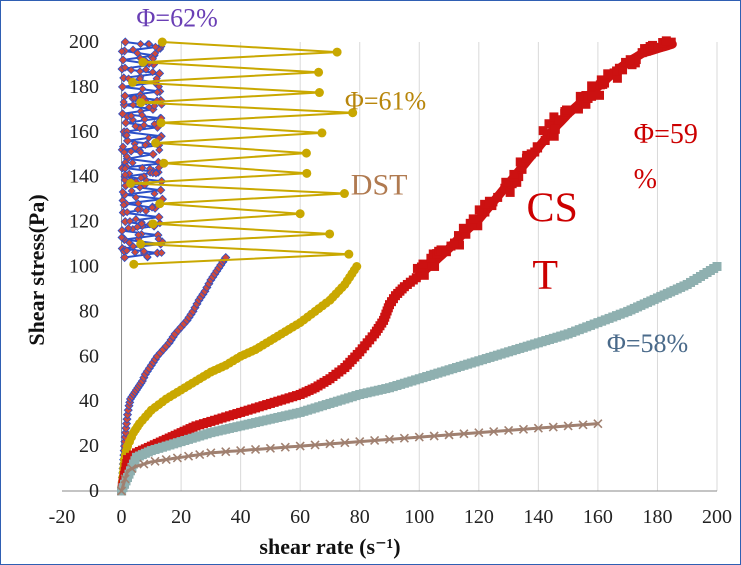  Describe the element at coordinates (657, 517) in the screenshot. I see `x-tick-label: 180` at that location.